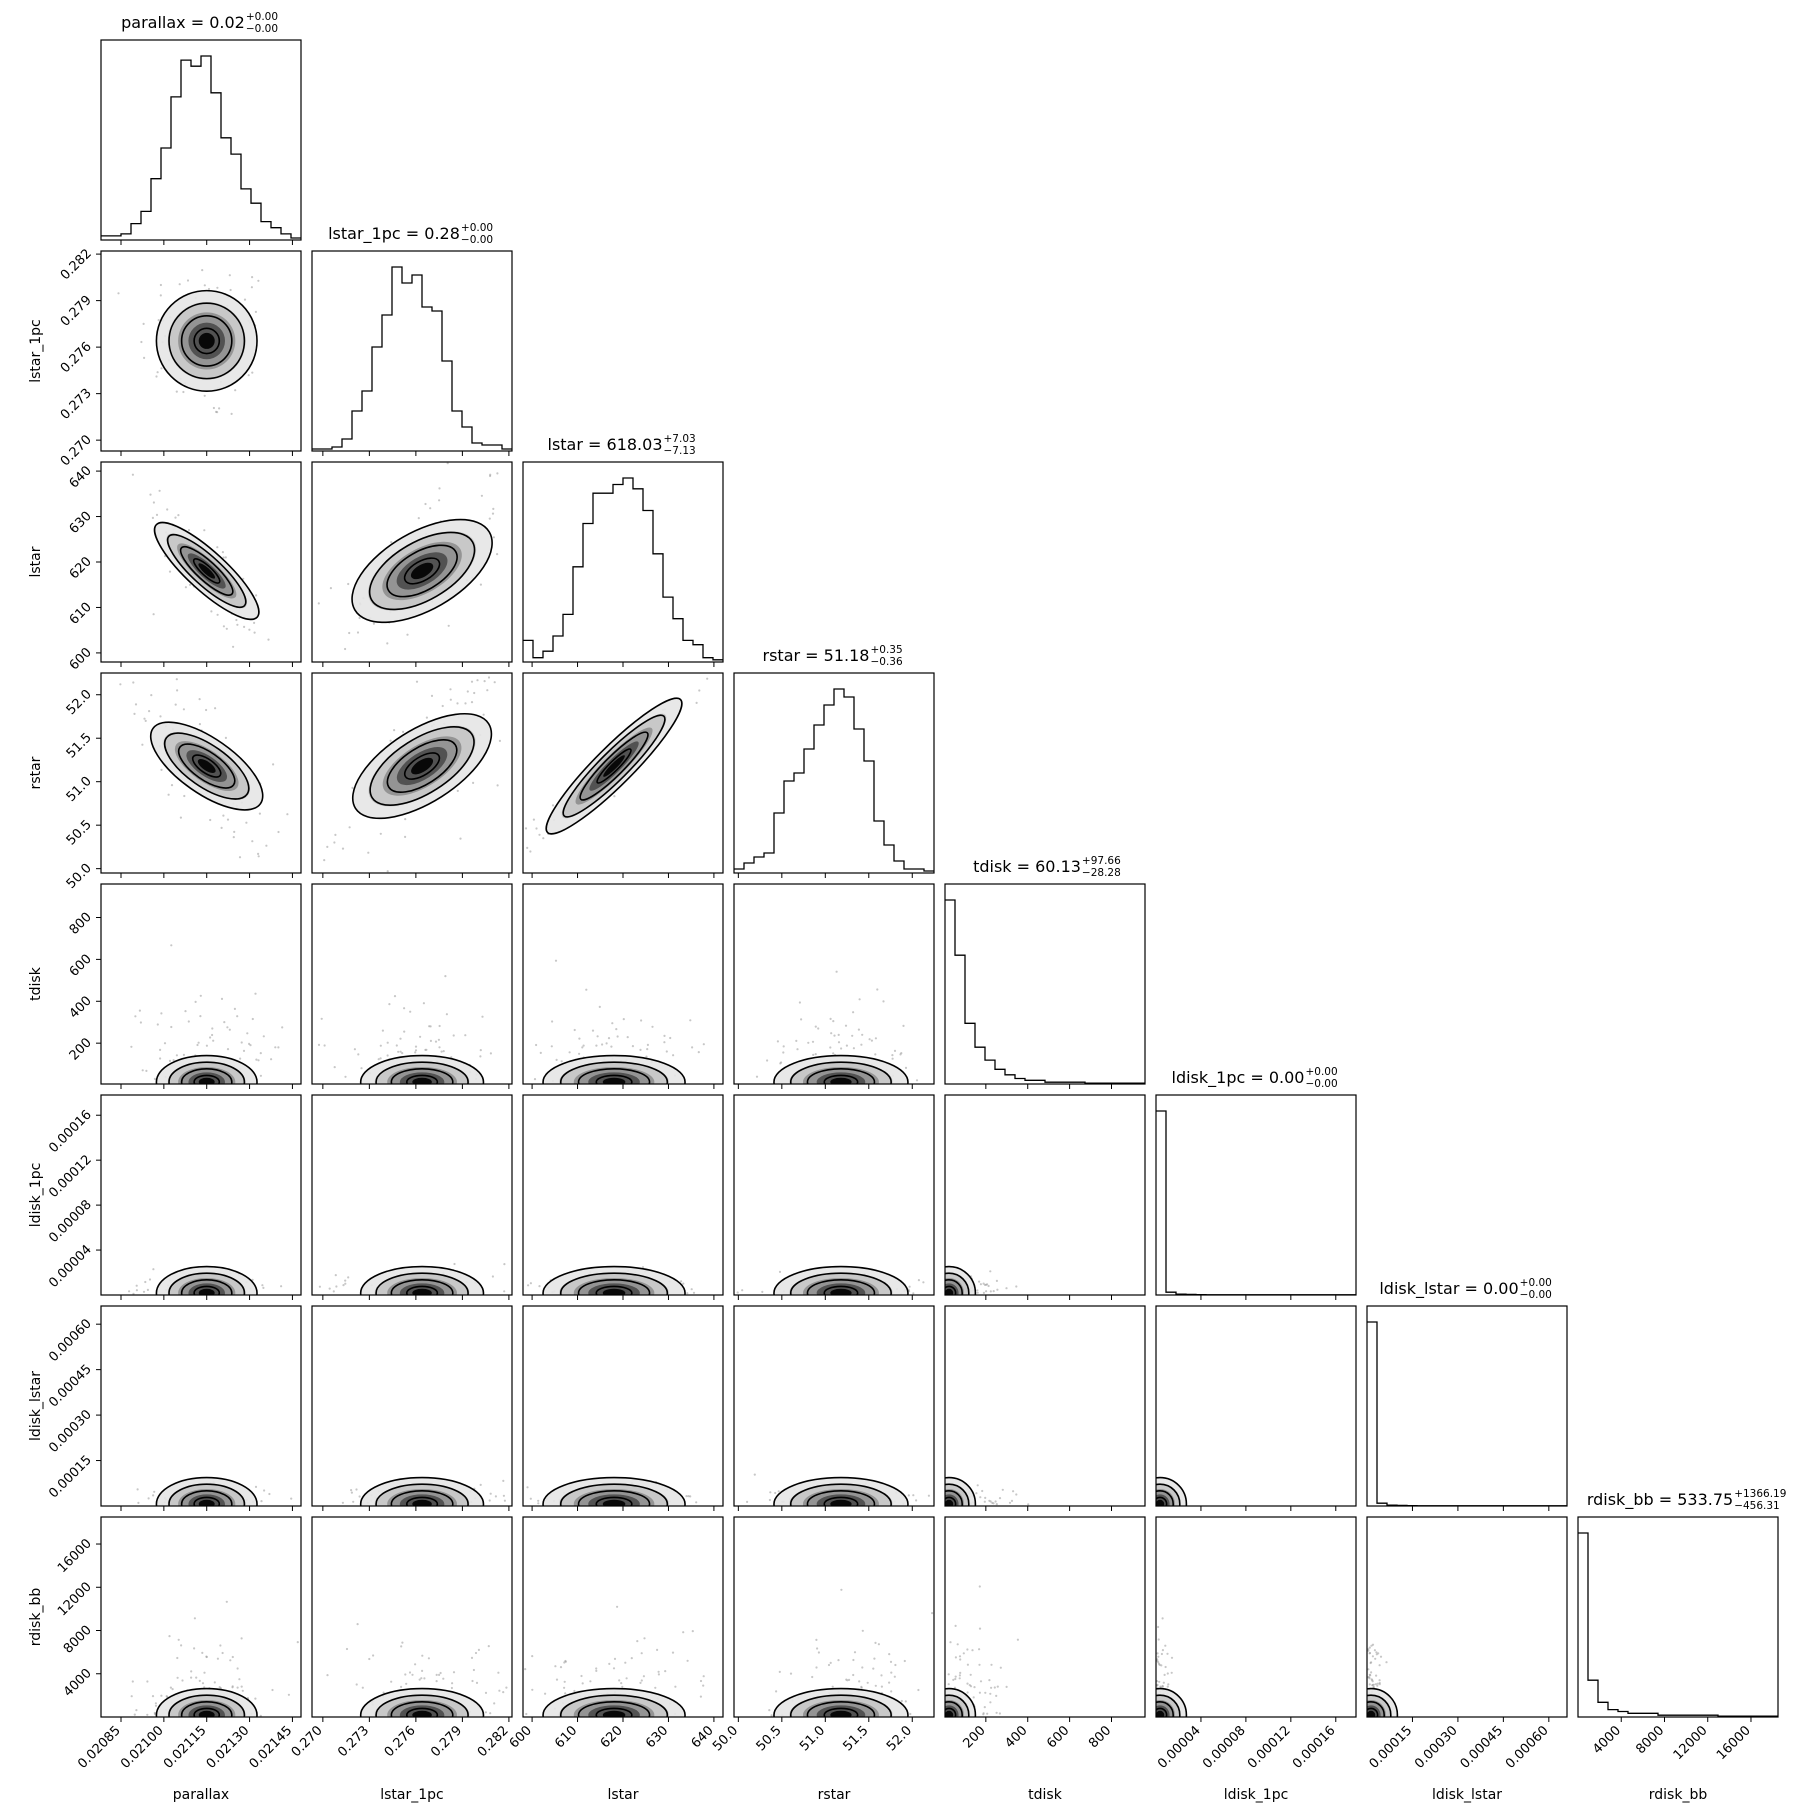  Describe the element at coordinates (834, 780) in the screenshot. I see `histogram-rstar` at that location.